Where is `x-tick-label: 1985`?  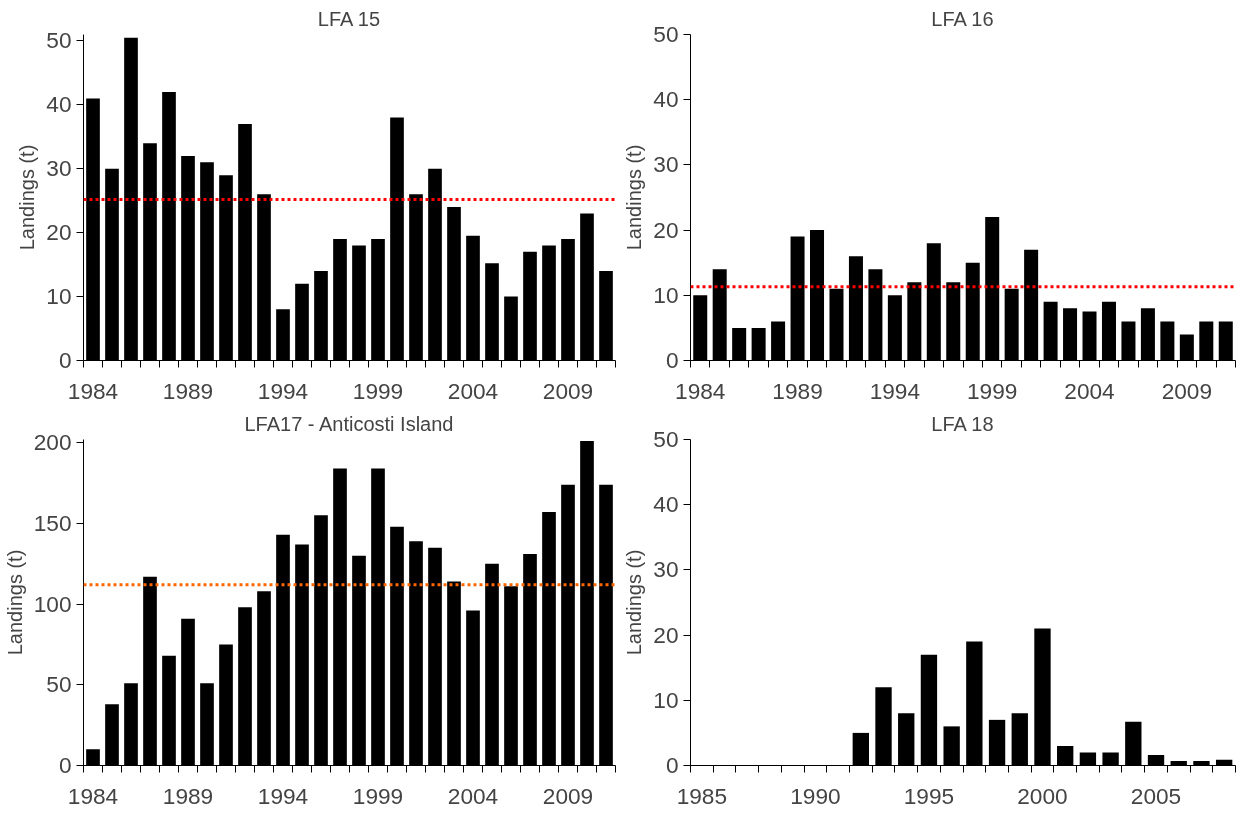
x-tick-label: 1985 is located at coordinates (702, 795).